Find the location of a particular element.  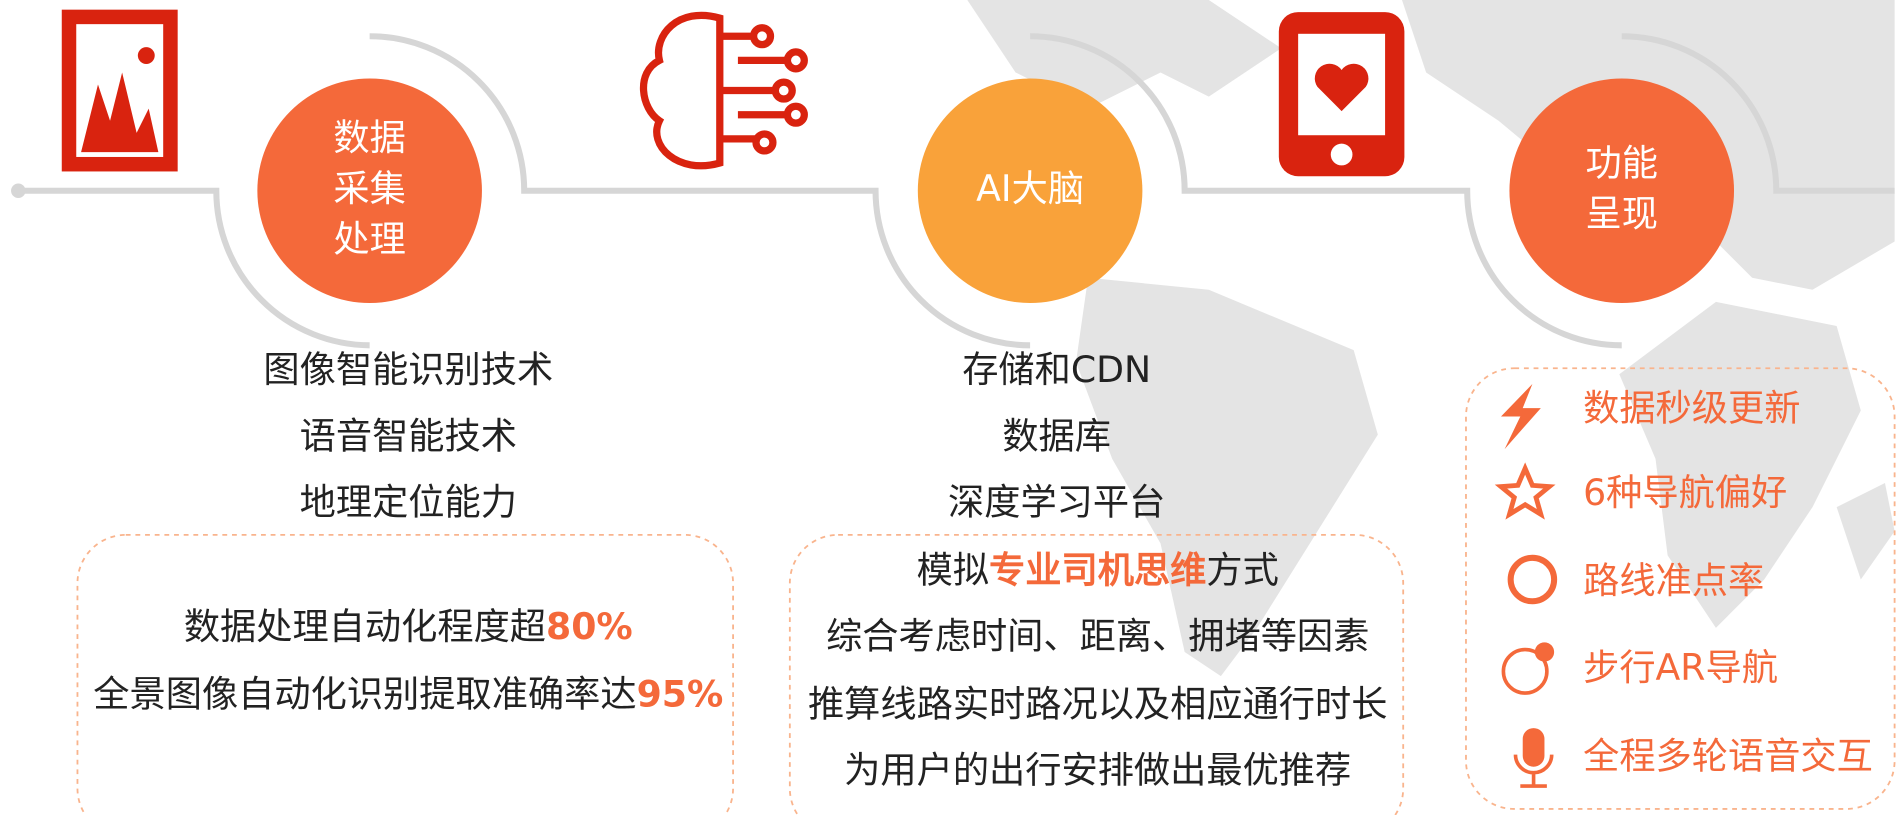

stage-label: 数据 is located at coordinates (369, 137).